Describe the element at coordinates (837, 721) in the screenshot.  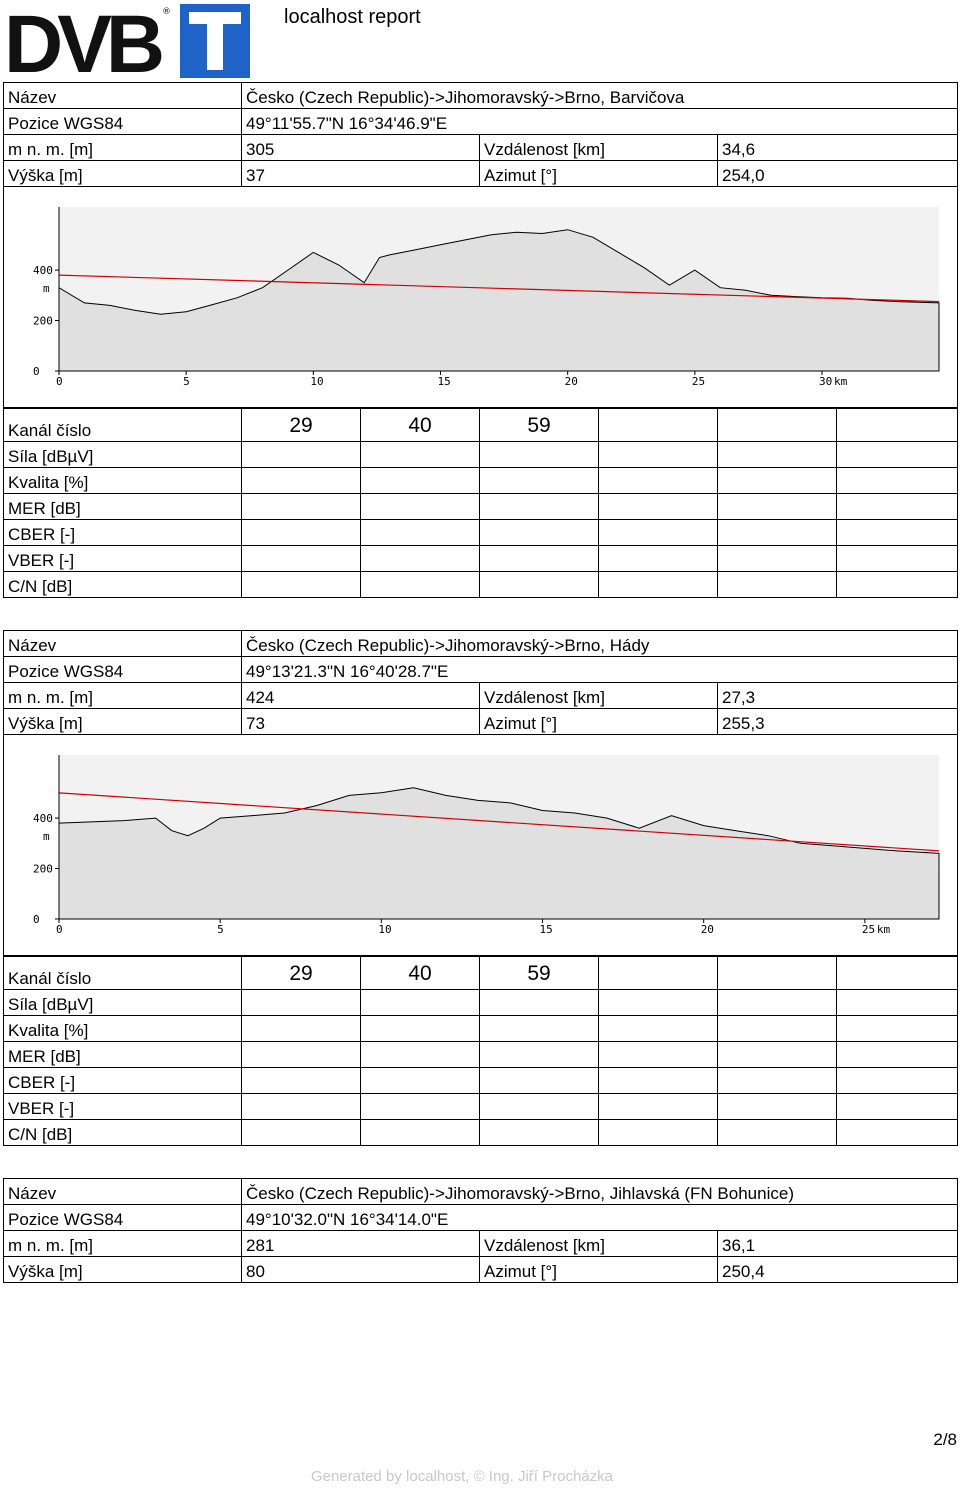
I see `site-azimuth: 255,3` at that location.